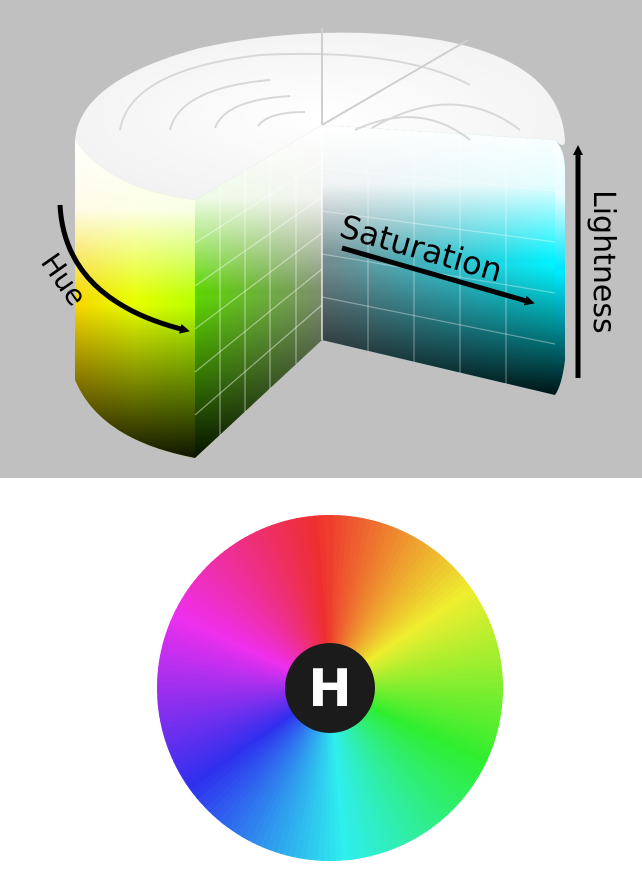 Image resolution: width=642 pixels, height=872 pixels. Describe the element at coordinates (603, 262) in the screenshot. I see `lightness-label: Lightness` at that location.